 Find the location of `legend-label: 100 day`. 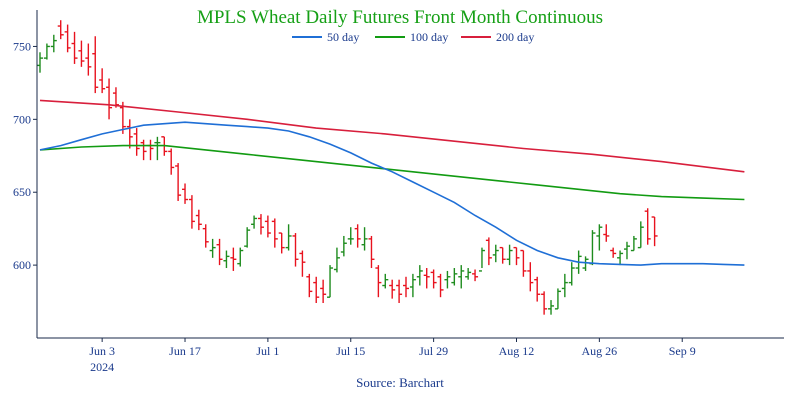

legend-label: 100 day is located at coordinates (429, 37).